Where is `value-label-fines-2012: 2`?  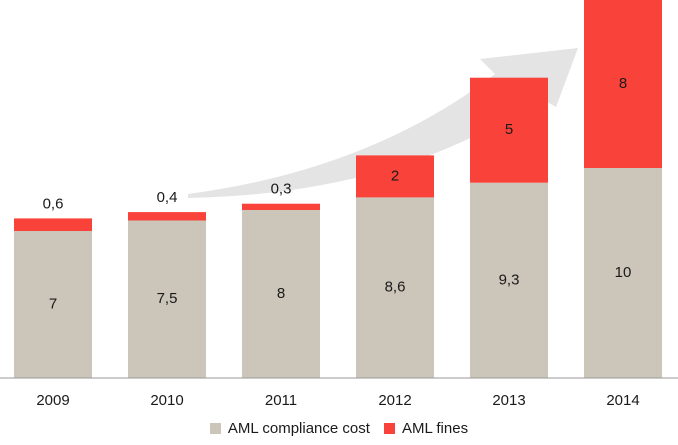
value-label-fines-2012: 2 is located at coordinates (395, 175).